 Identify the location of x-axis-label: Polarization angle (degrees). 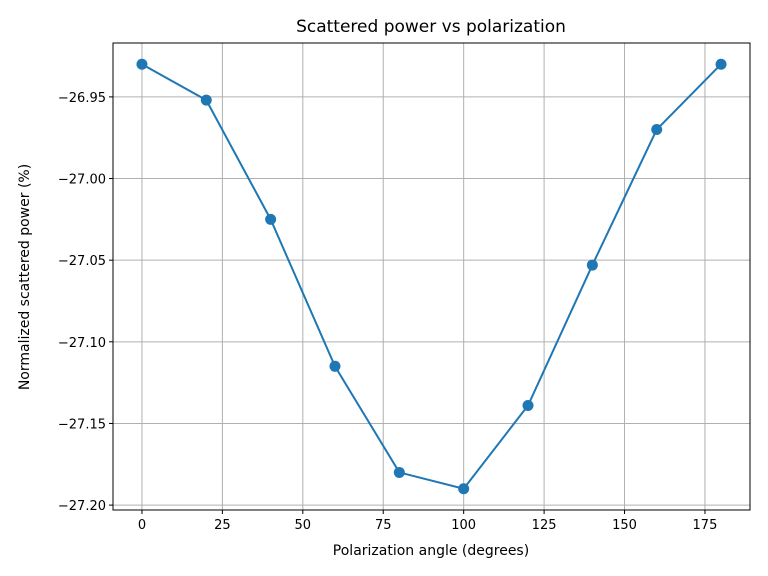
(431, 551).